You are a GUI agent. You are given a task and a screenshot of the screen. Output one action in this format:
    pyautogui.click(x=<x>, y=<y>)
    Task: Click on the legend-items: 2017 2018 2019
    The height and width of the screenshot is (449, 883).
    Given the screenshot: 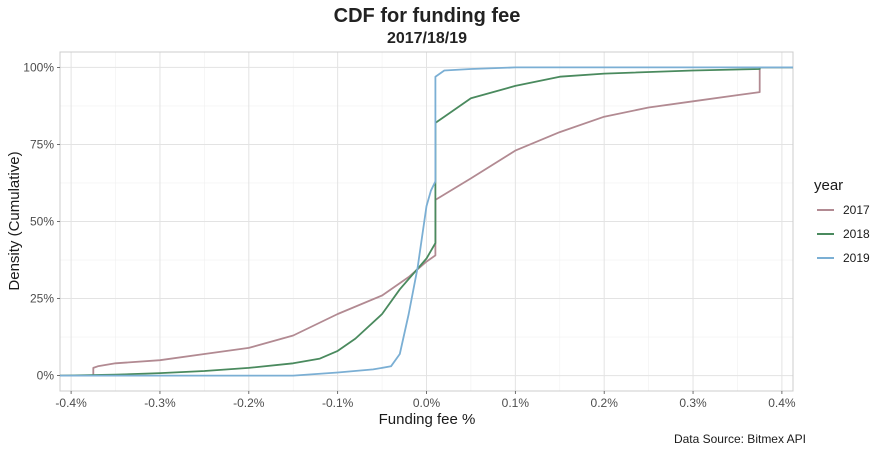 What is the action you would take?
    pyautogui.click(x=843, y=234)
    